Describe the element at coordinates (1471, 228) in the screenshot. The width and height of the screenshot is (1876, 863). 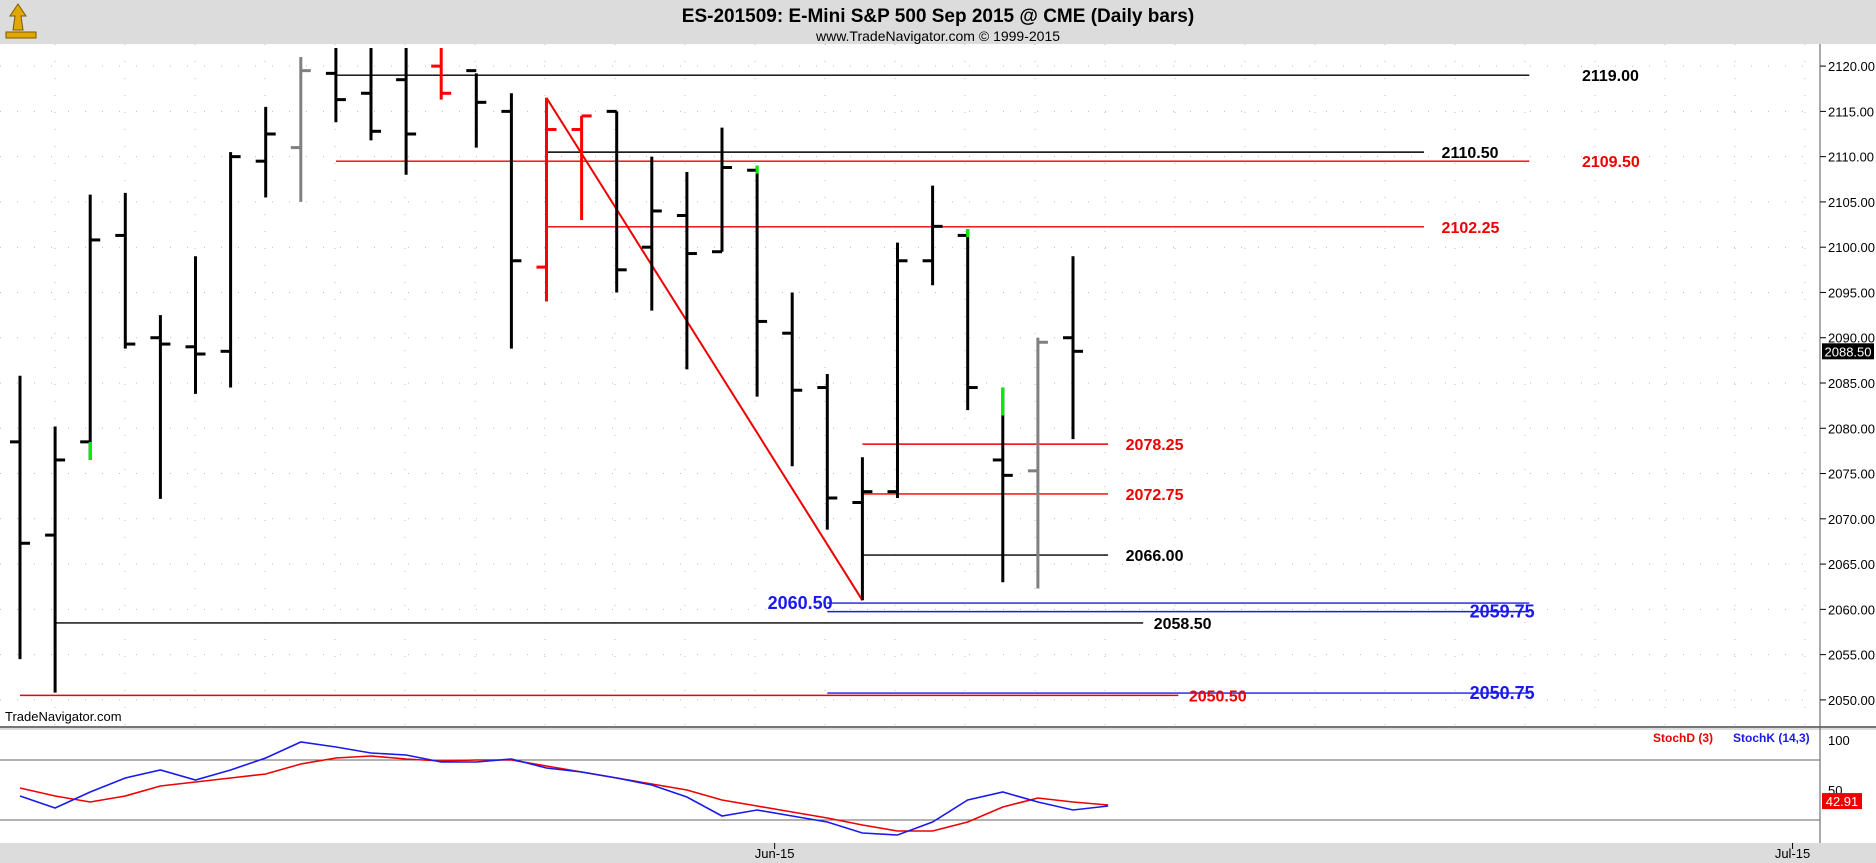
I see `level-label: 2102.25` at that location.